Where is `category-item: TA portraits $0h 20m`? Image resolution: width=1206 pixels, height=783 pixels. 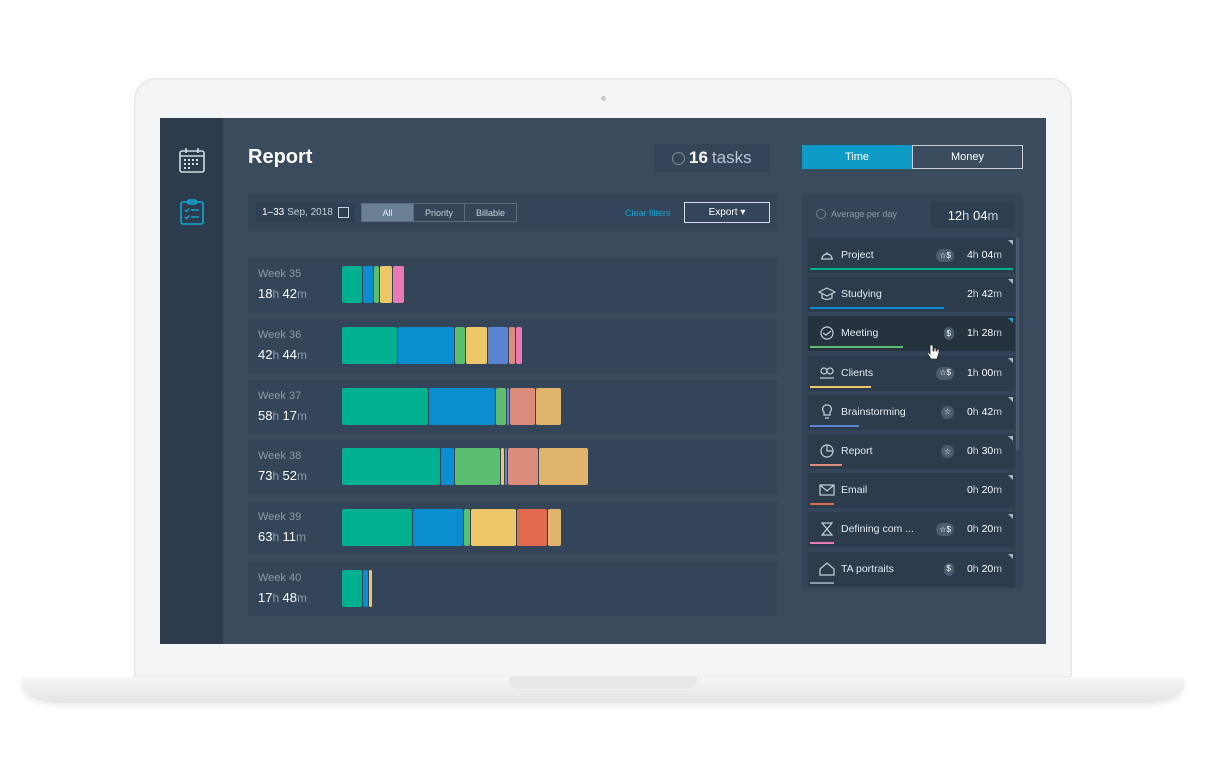 category-item: TA portraits $0h 20m is located at coordinates (911, 569).